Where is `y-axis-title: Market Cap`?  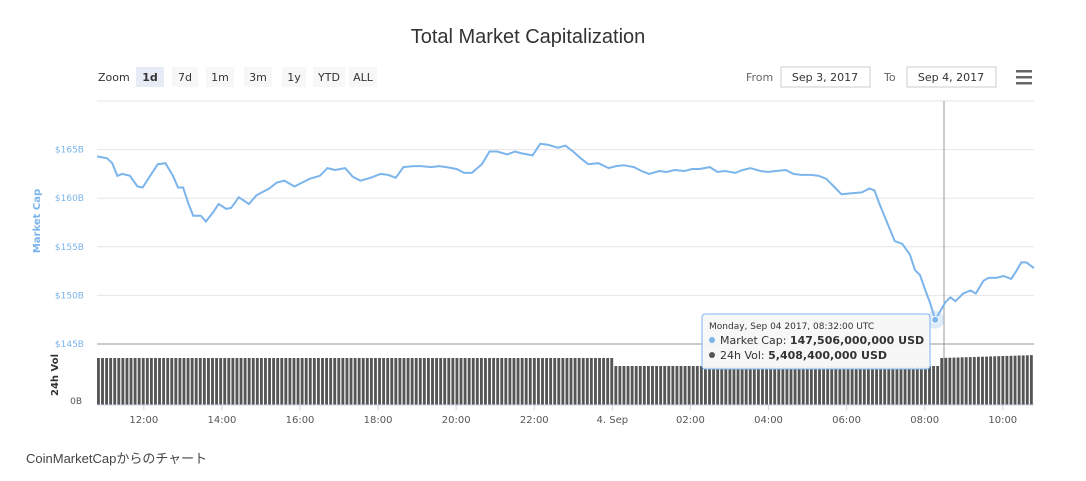 y-axis-title: Market Cap is located at coordinates (37, 221).